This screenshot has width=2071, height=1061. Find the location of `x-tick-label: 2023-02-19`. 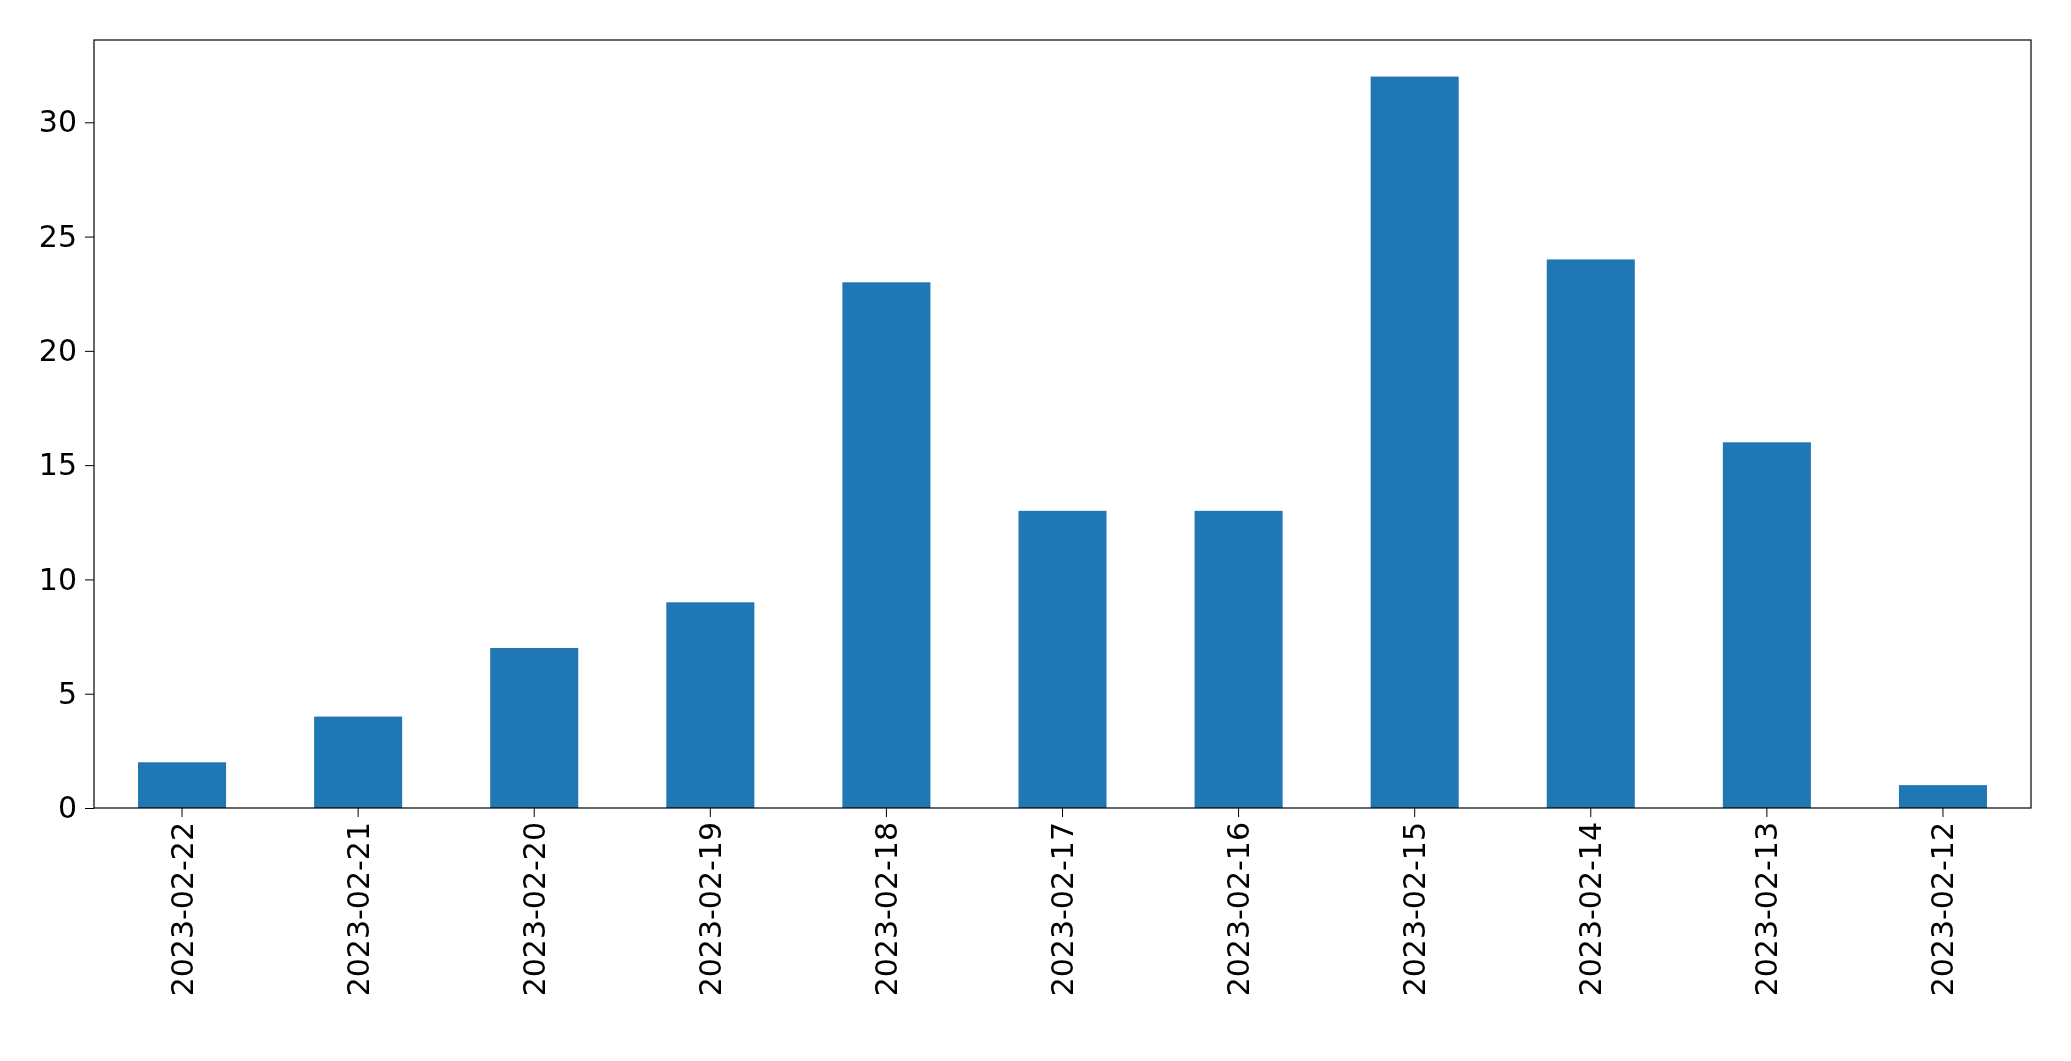

x-tick-label: 2023-02-19 is located at coordinates (710, 909).